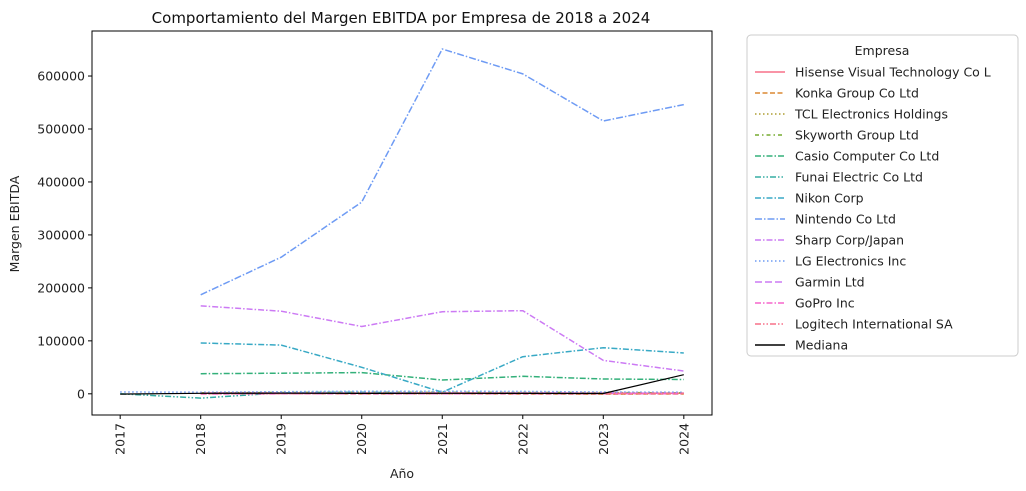 This screenshot has height=491, width=1026. Describe the element at coordinates (871, 114) in the screenshot. I see `legend-label: TCL Electronics Holdings` at that location.